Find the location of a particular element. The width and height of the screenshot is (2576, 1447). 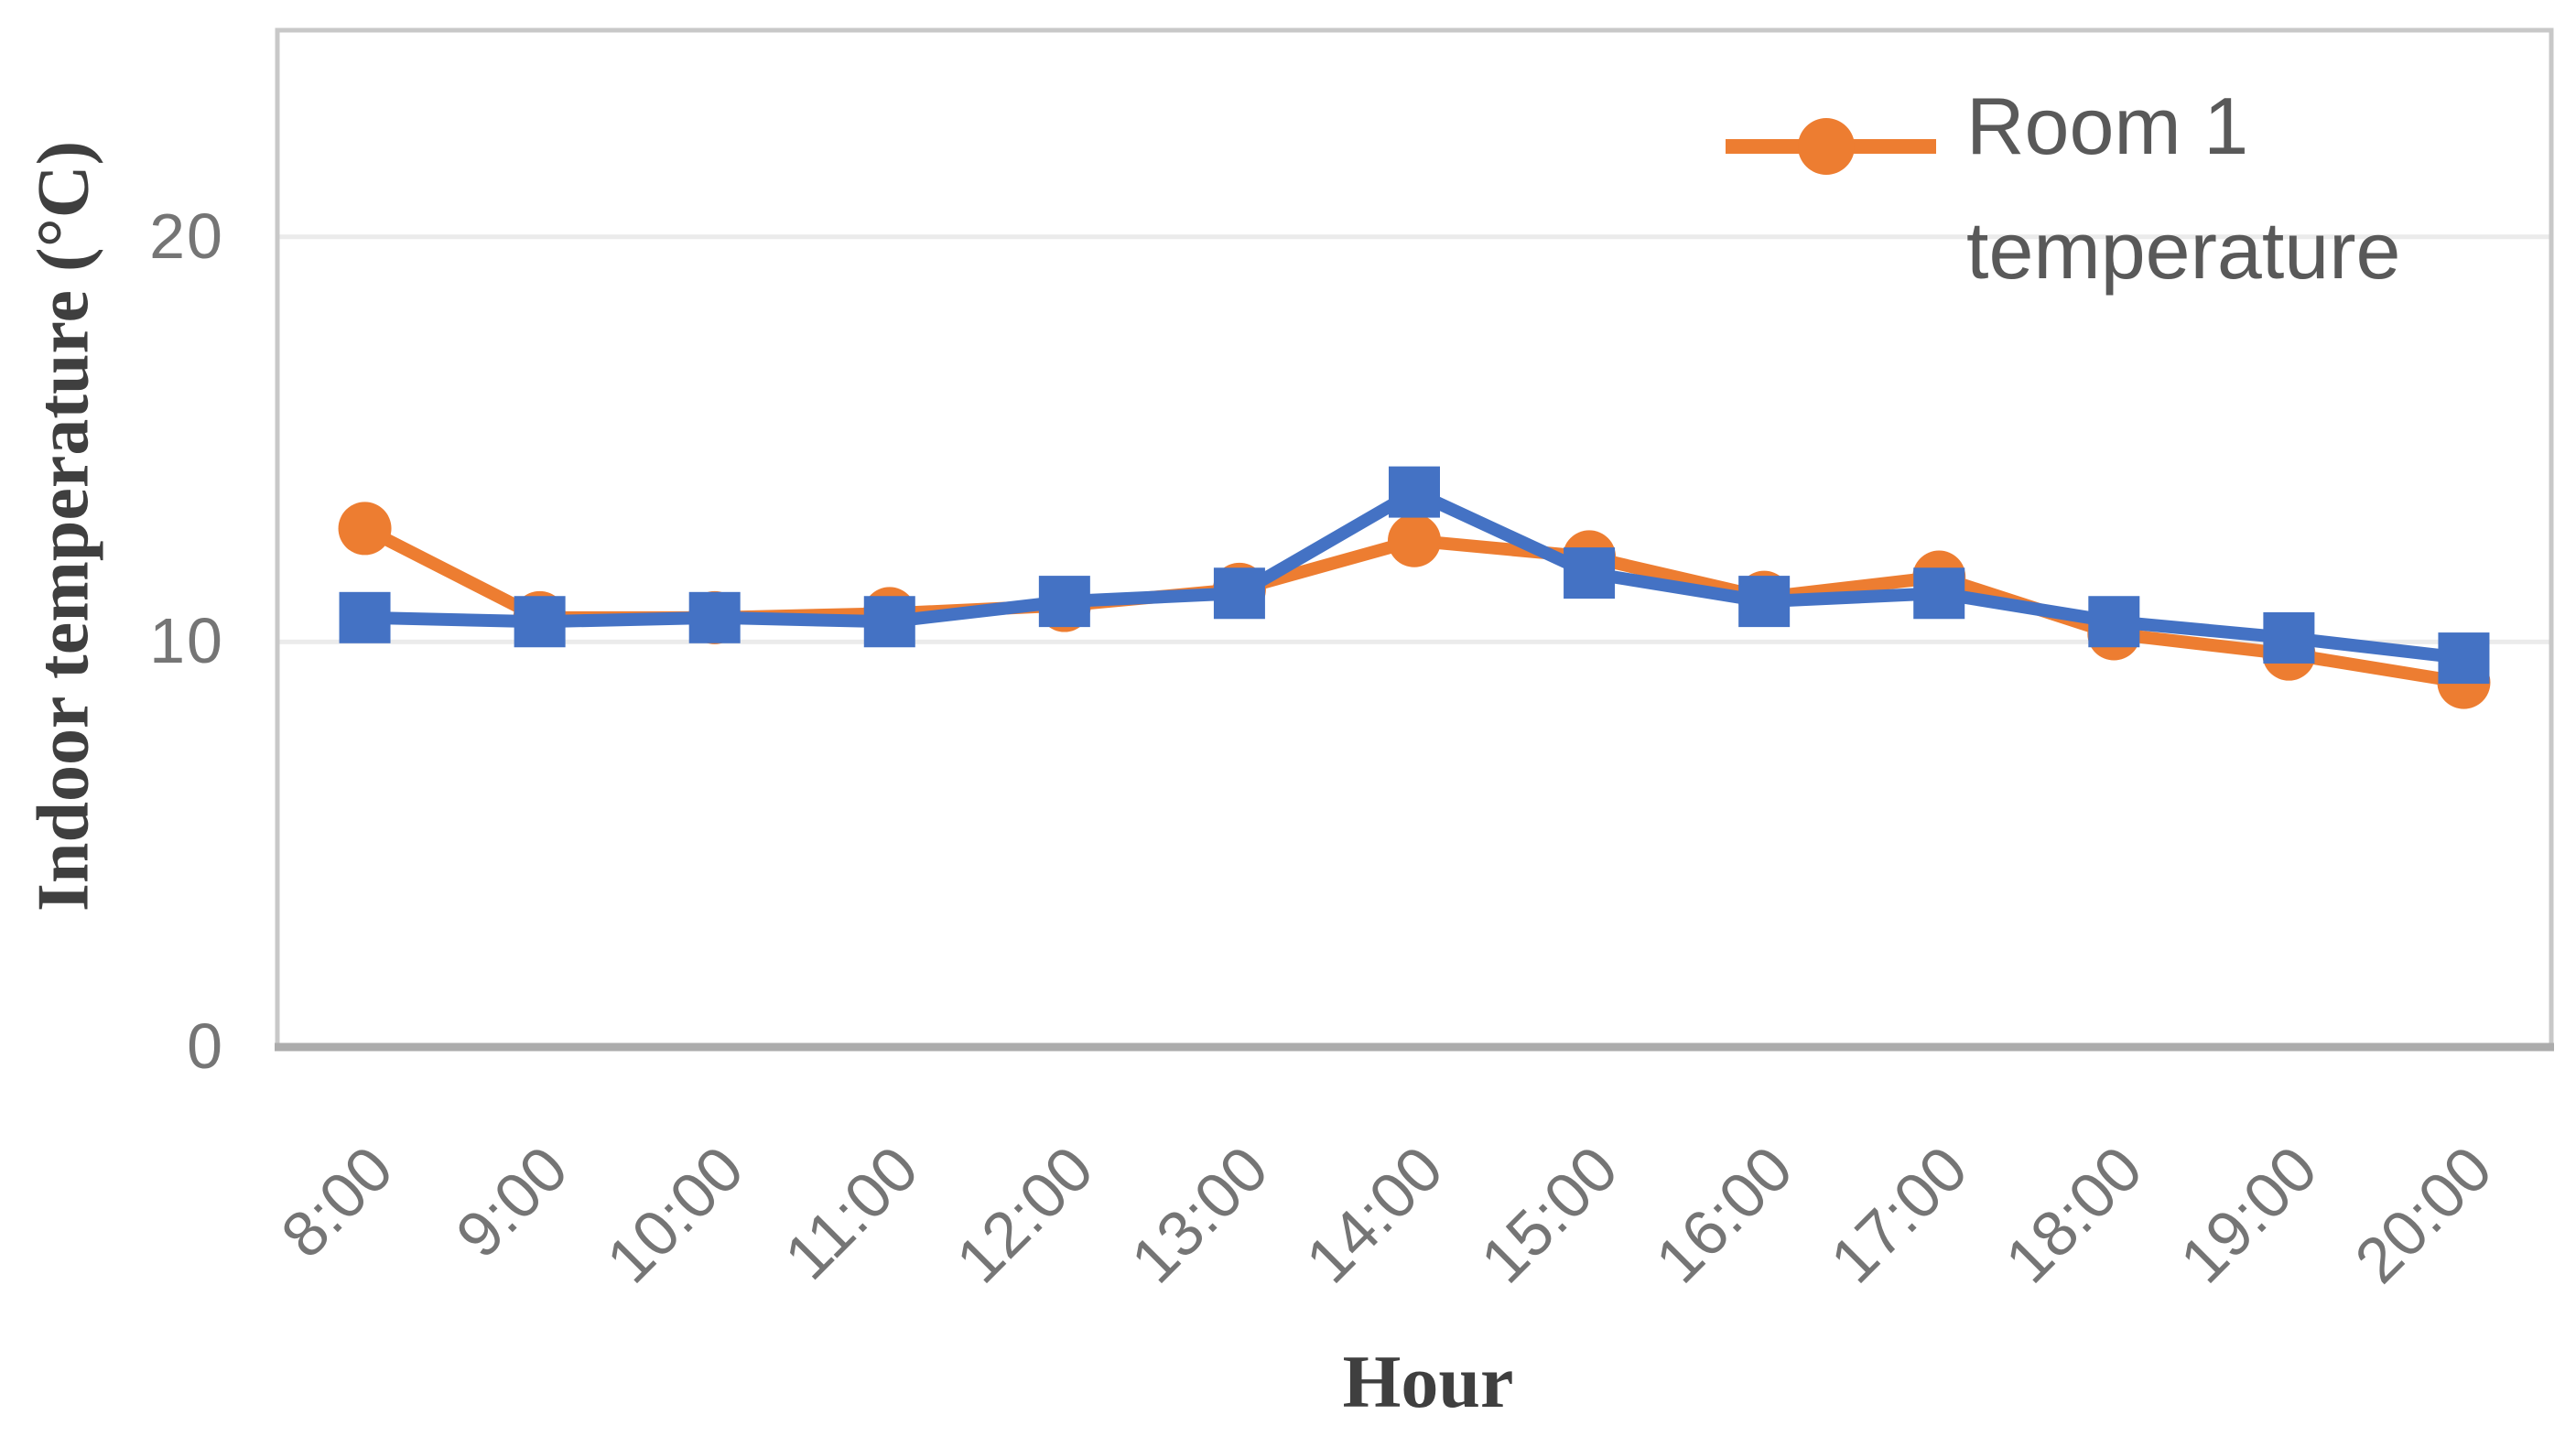

legend: Room 1 temperature is located at coordinates (2061, 188).